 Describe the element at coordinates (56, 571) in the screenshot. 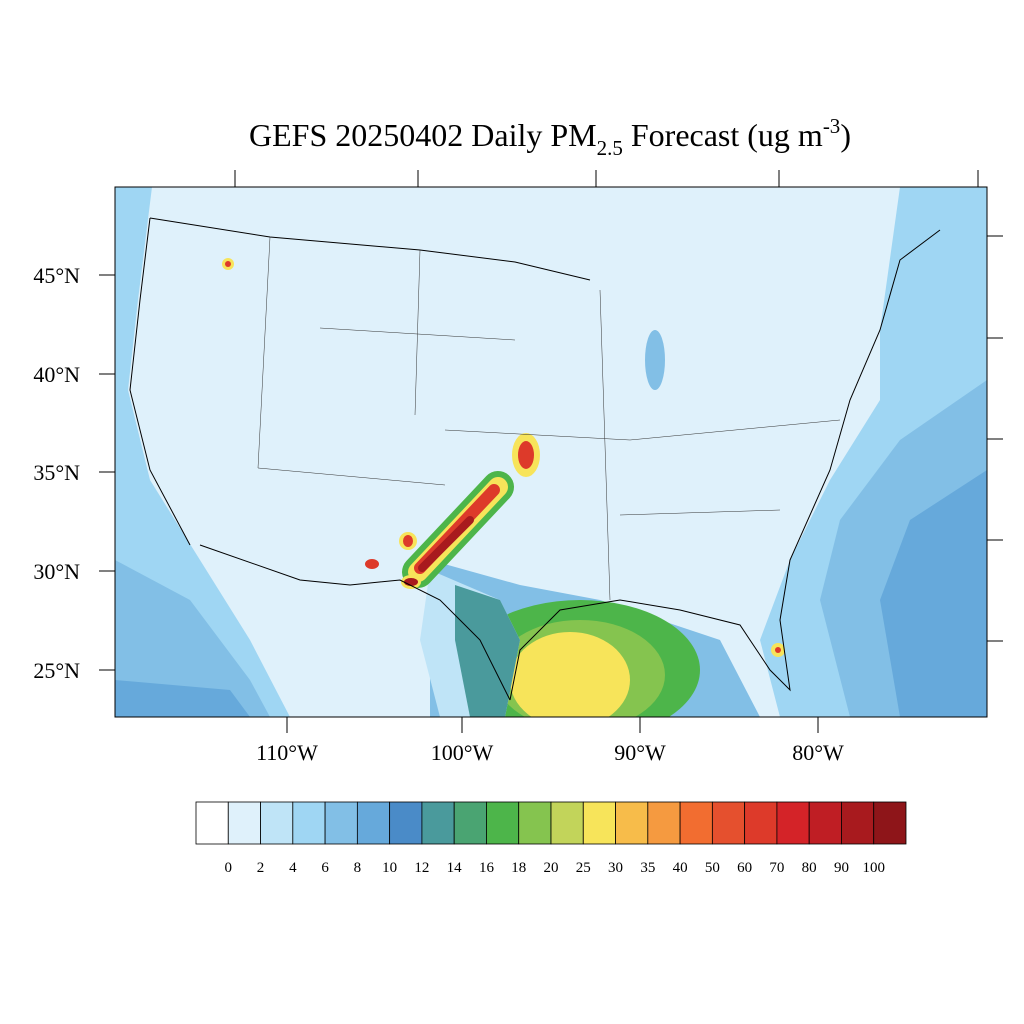

I see `lat-label: 30°N` at that location.